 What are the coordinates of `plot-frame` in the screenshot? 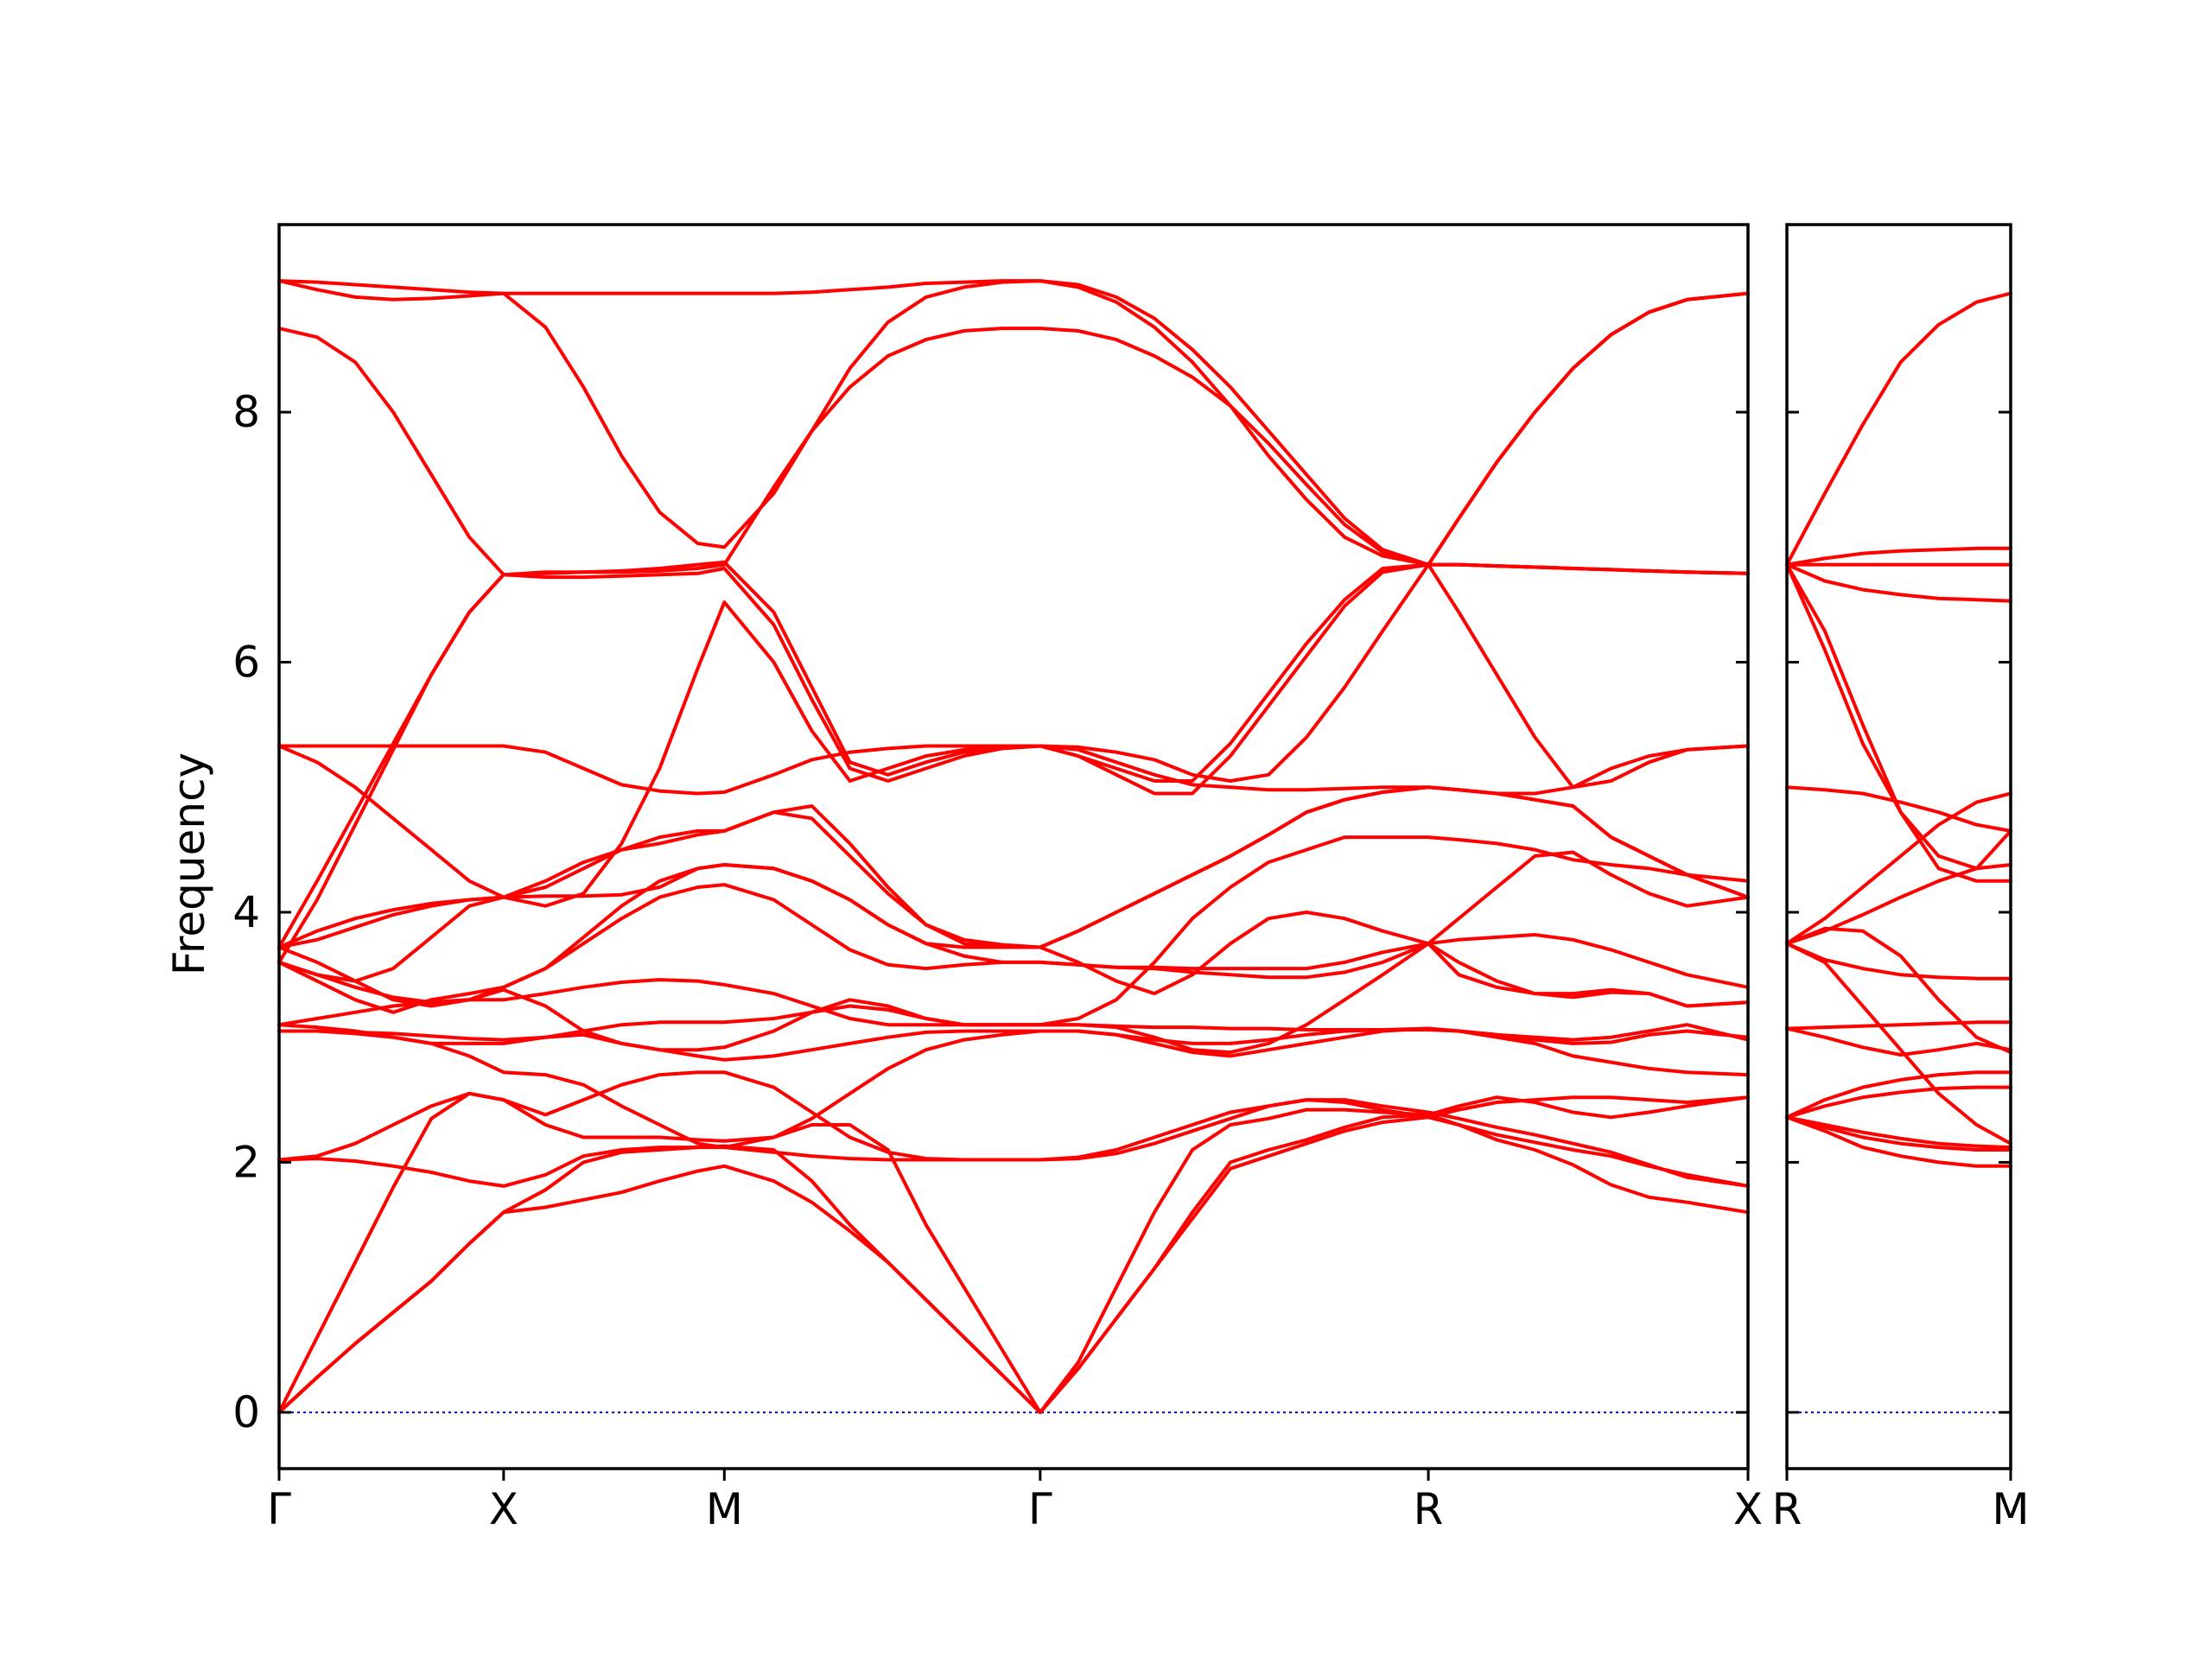 It's located at (1898, 847).